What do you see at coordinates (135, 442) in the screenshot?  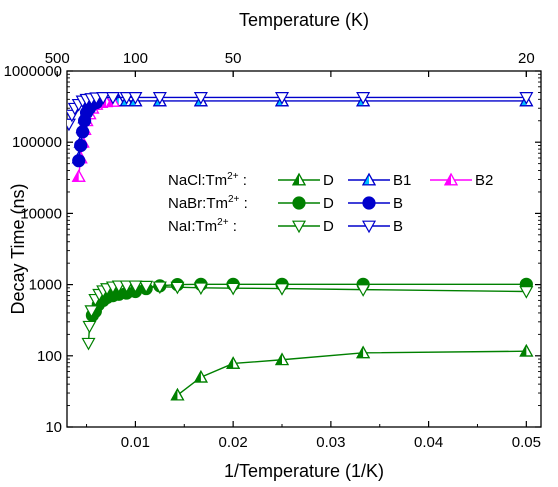 I see `x-tick-label: 0.01` at bounding box center [135, 442].